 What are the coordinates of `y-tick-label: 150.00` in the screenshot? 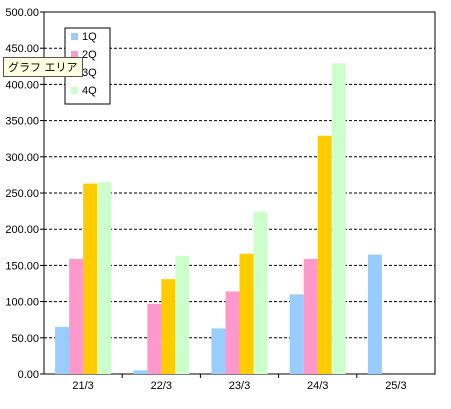 It's located at (22, 266).